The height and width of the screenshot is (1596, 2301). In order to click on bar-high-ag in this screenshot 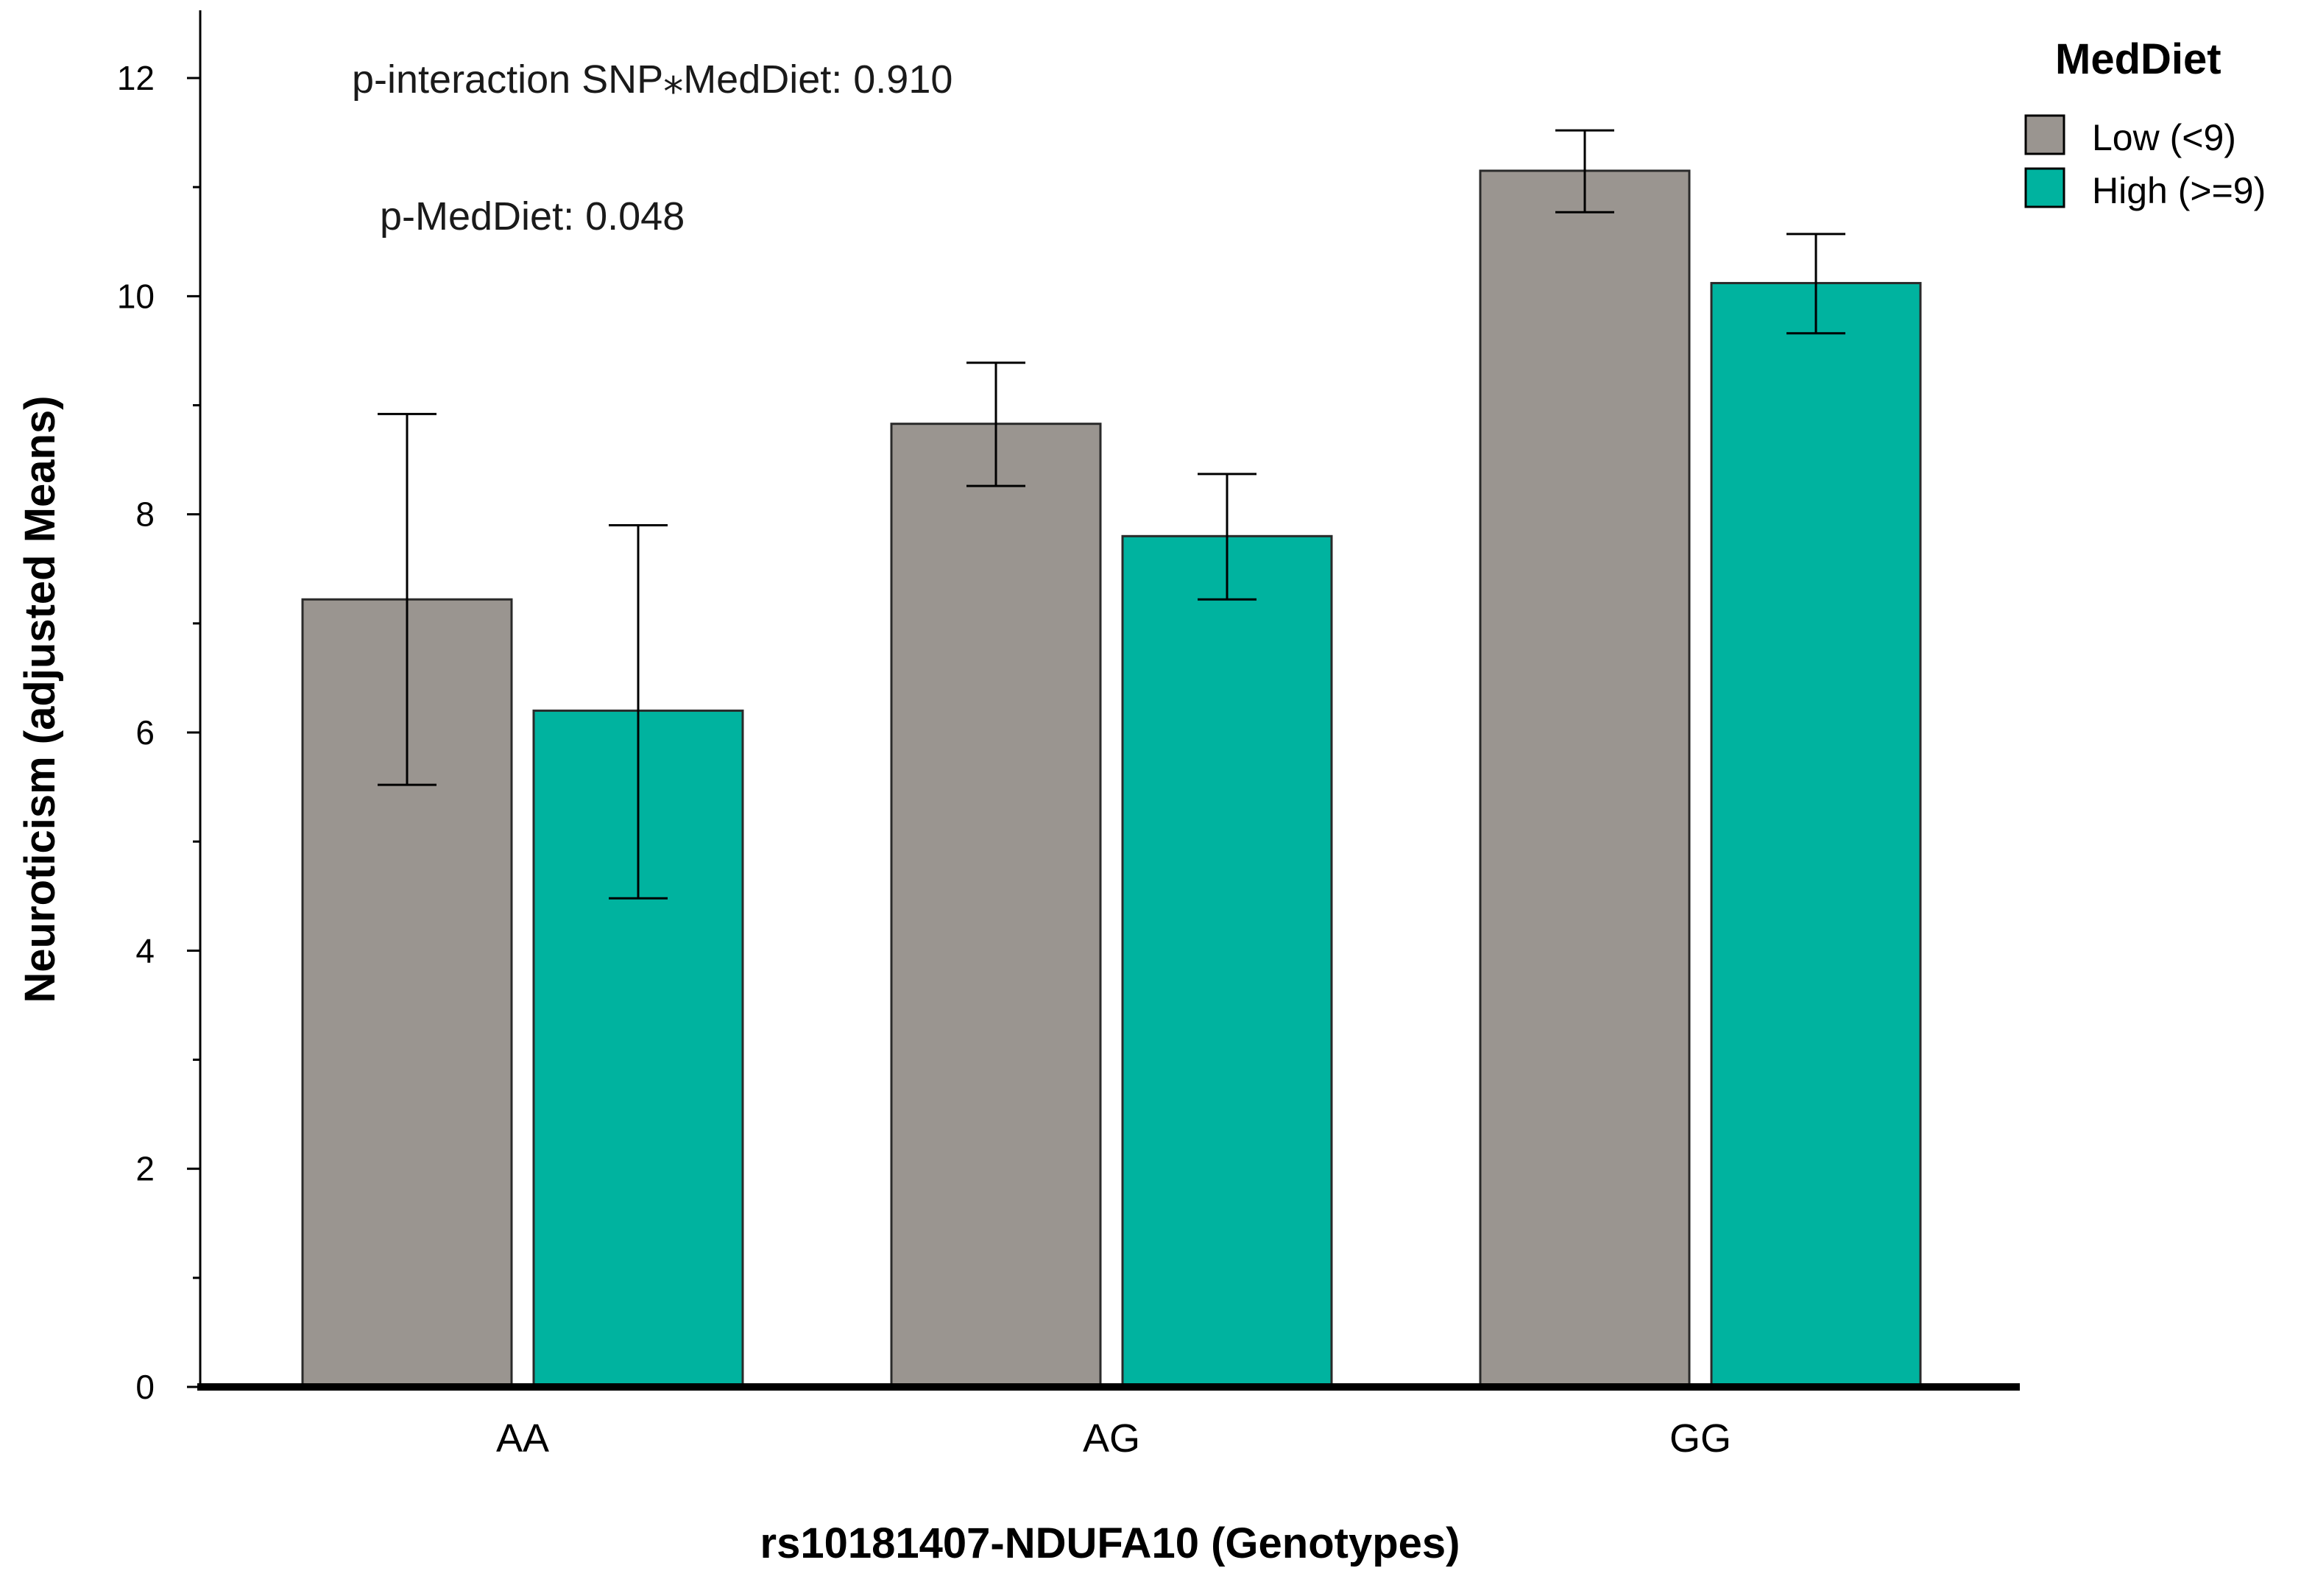, I will do `click(1227, 961)`.